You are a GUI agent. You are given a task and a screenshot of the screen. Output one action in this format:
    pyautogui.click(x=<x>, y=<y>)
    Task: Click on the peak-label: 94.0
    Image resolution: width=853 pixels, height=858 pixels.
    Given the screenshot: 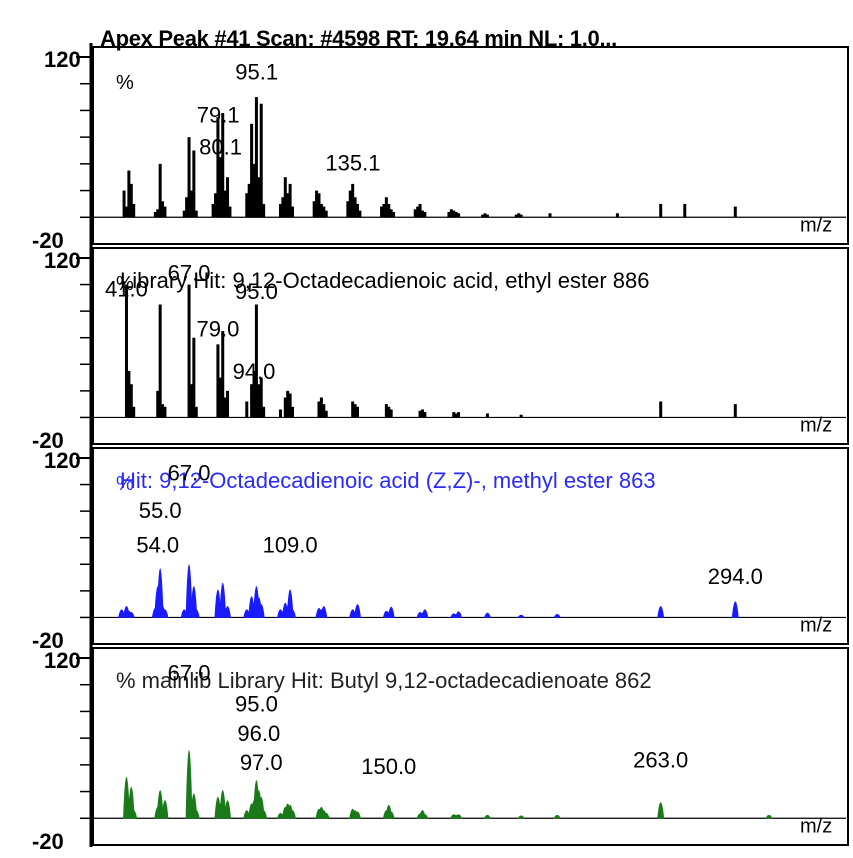 What is the action you would take?
    pyautogui.click(x=254, y=371)
    